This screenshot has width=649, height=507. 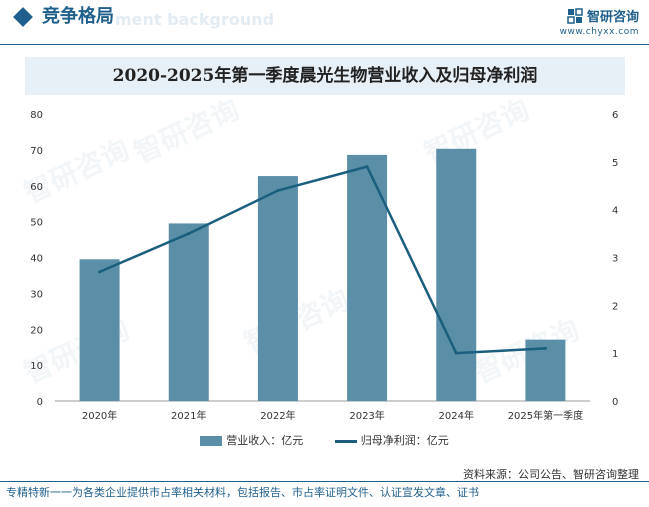 What do you see at coordinates (366, 415) in the screenshot?
I see `x-tick-label: 2023年` at bounding box center [366, 415].